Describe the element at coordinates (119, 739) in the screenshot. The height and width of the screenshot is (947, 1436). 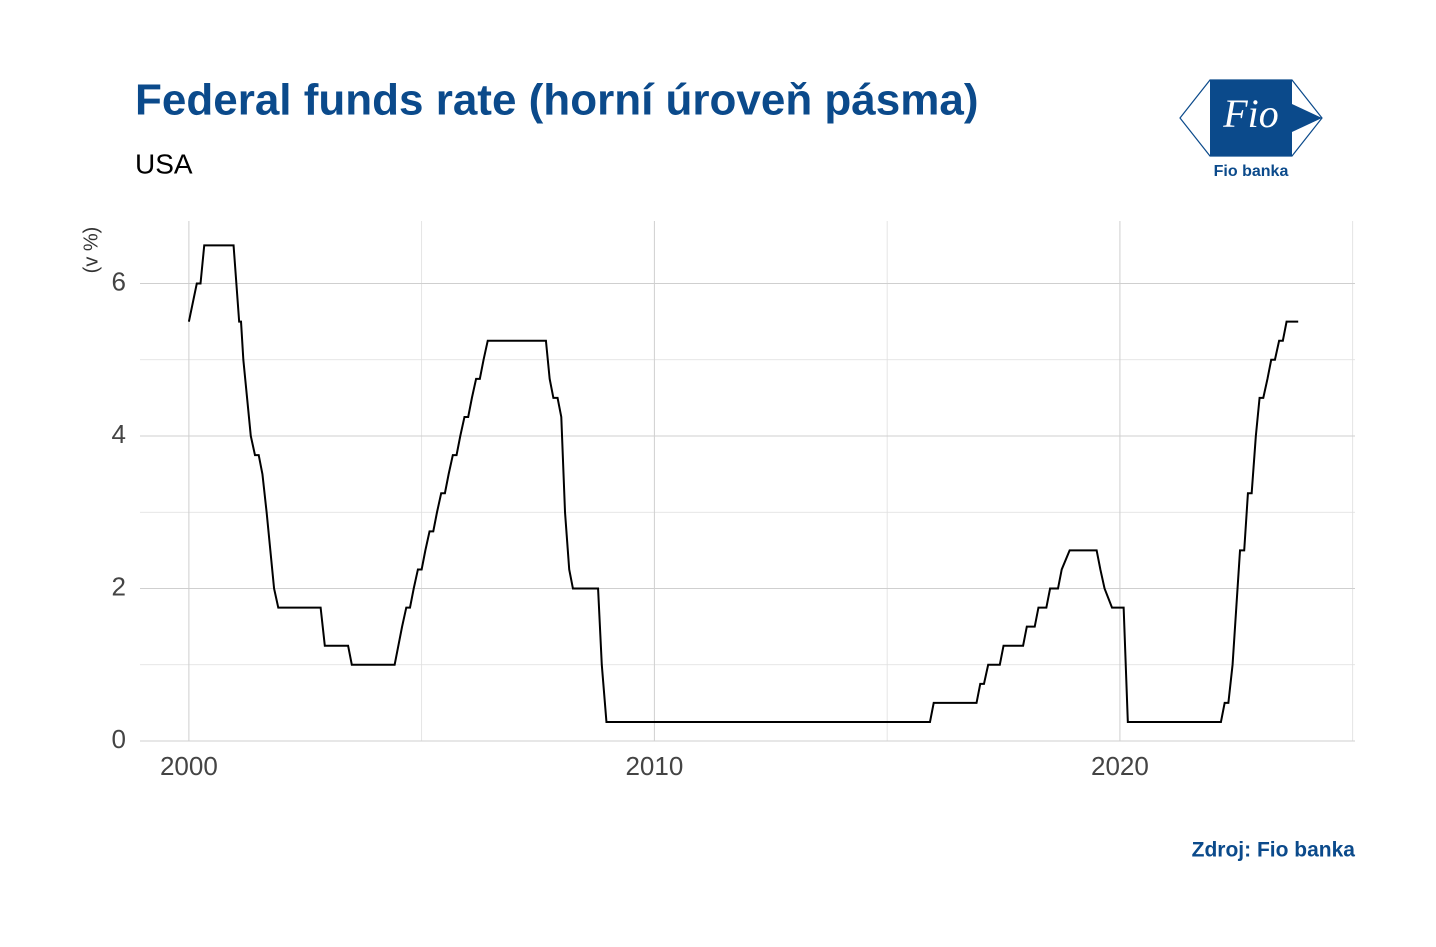
I see `y-tick-label: 0` at that location.